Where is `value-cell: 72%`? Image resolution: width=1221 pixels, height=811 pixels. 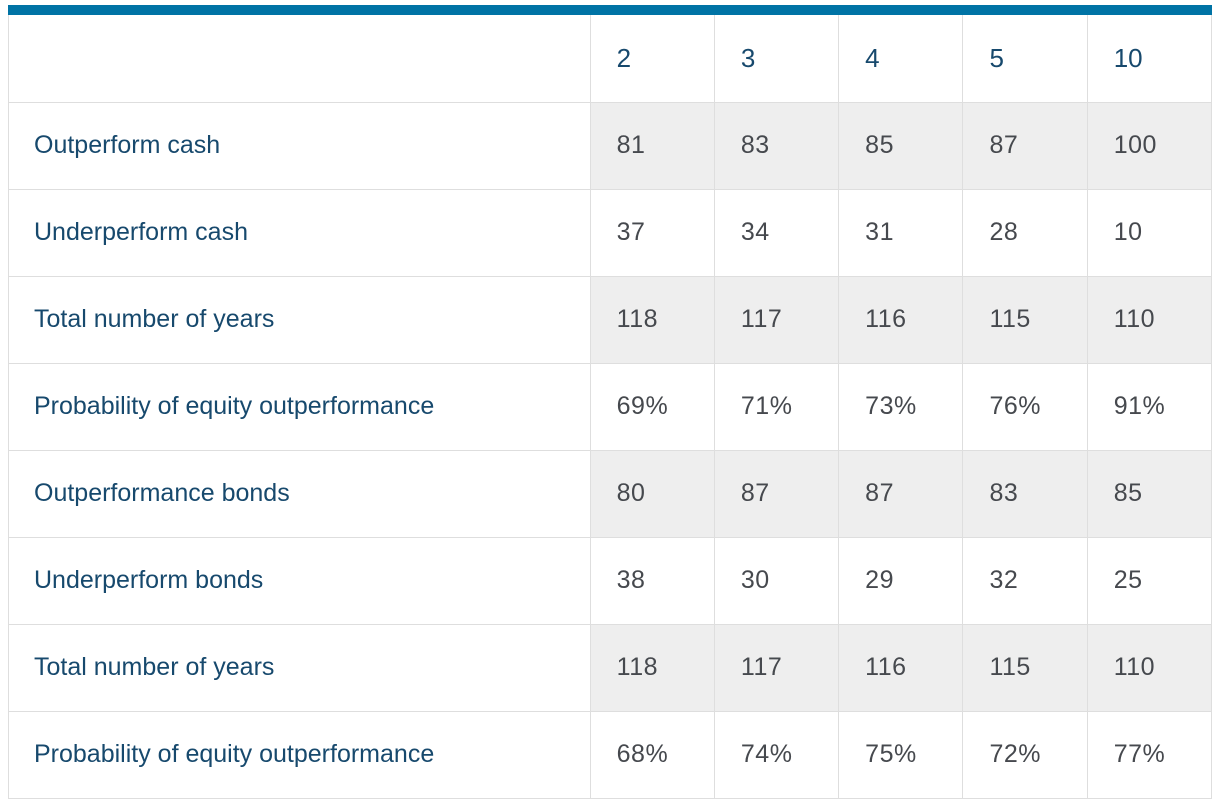 value-cell: 72% is located at coordinates (1025, 754).